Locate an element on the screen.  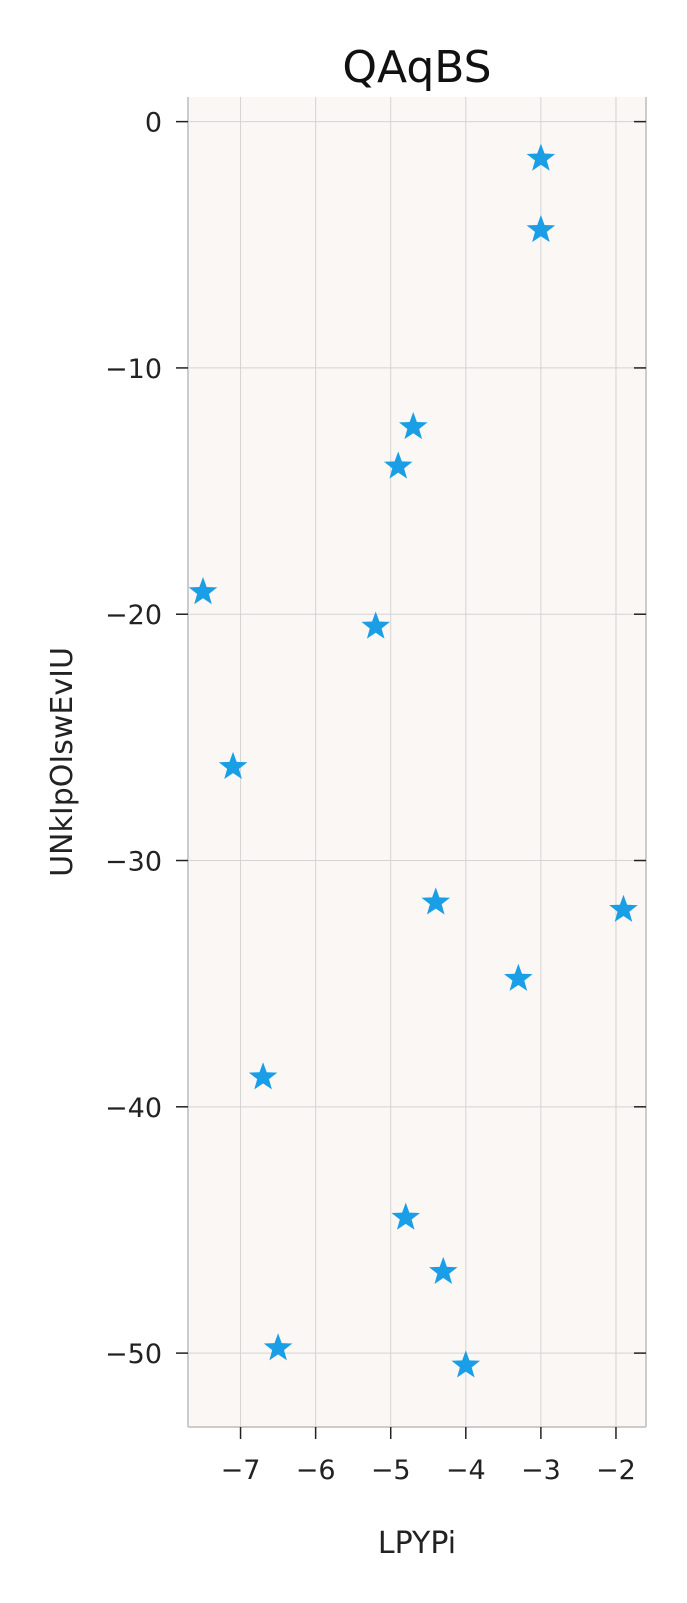
chart-title: QAqBS is located at coordinates (416, 67).